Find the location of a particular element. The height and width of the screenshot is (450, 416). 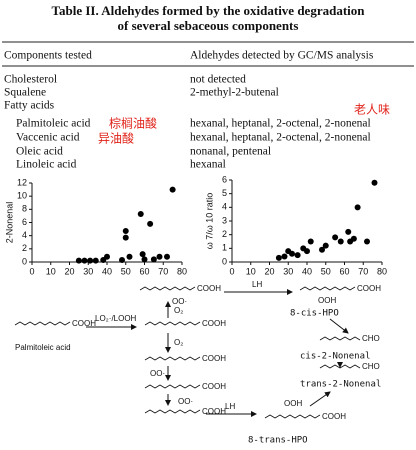

cell: Fatty acids is located at coordinates (29, 106).